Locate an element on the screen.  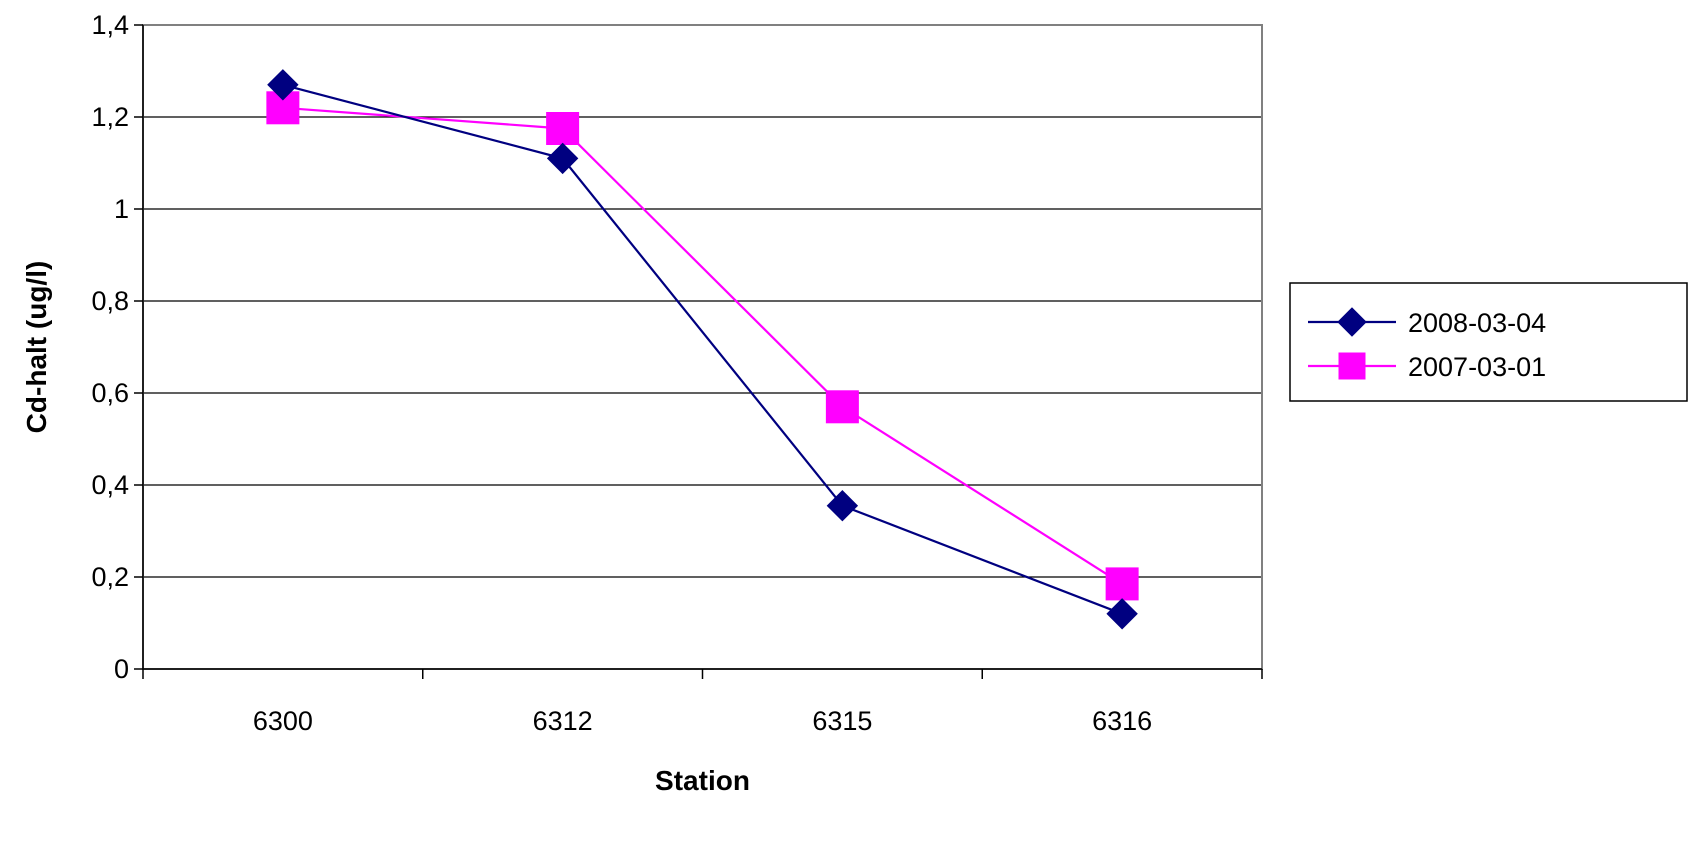
y-axis-title: Cd-halt (ug/l) is located at coordinates (36, 347).